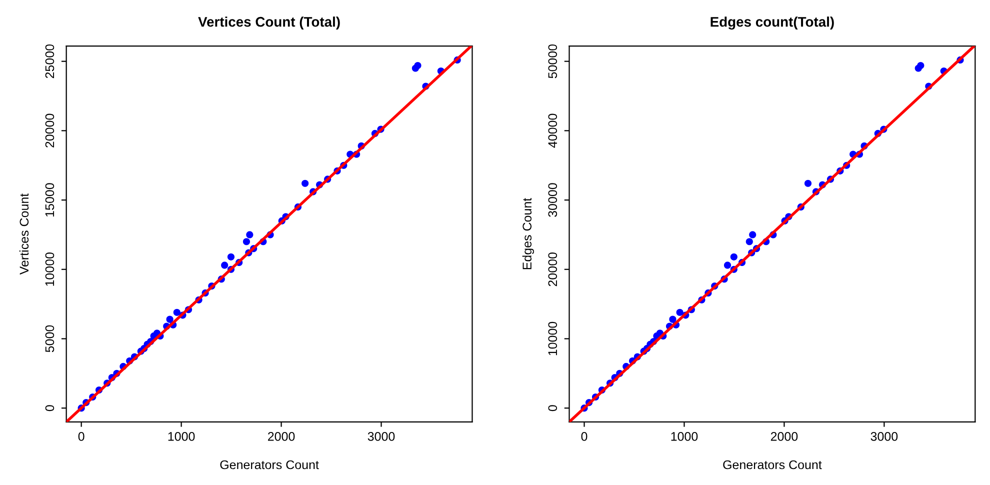  I want to click on y-tick-label: 30000, so click(553, 200).